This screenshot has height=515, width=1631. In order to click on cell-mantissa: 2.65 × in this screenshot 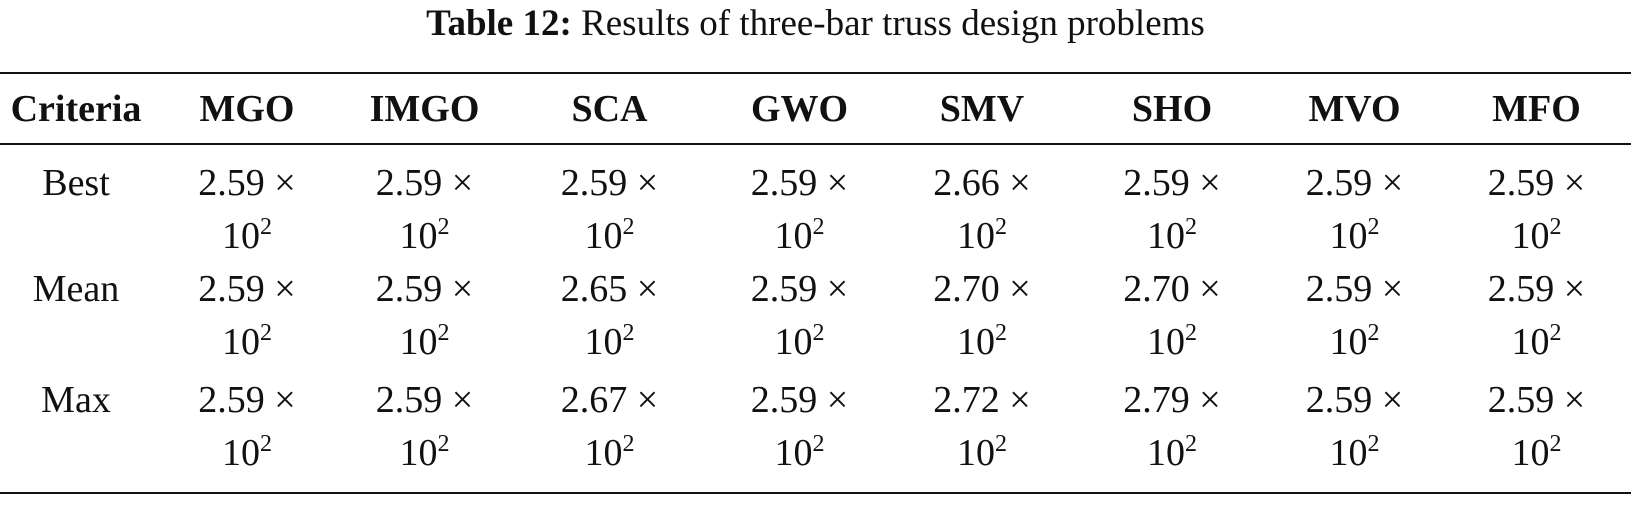, I will do `click(609, 289)`.